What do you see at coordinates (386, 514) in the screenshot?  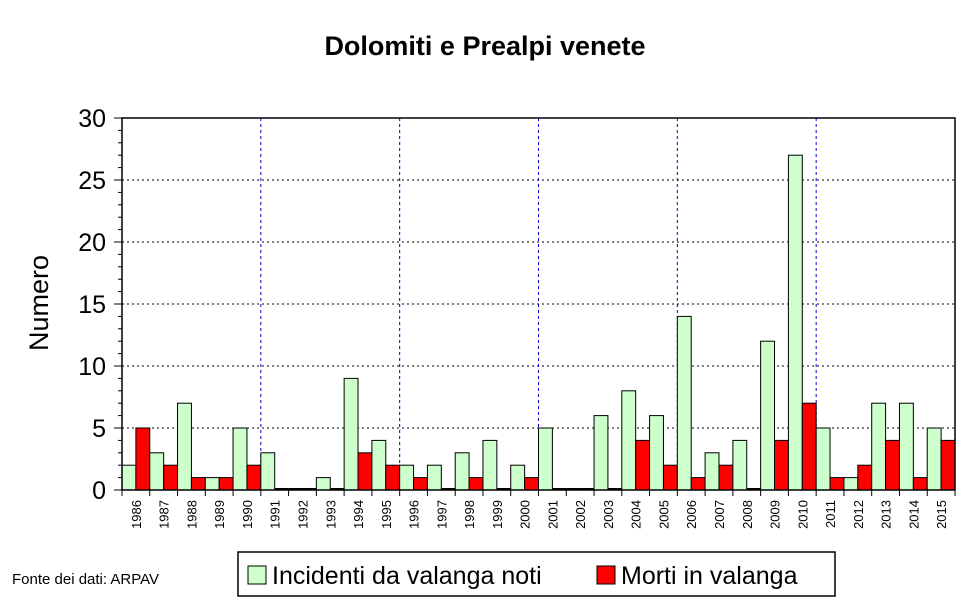 I see `x-tick-label: 1995` at bounding box center [386, 514].